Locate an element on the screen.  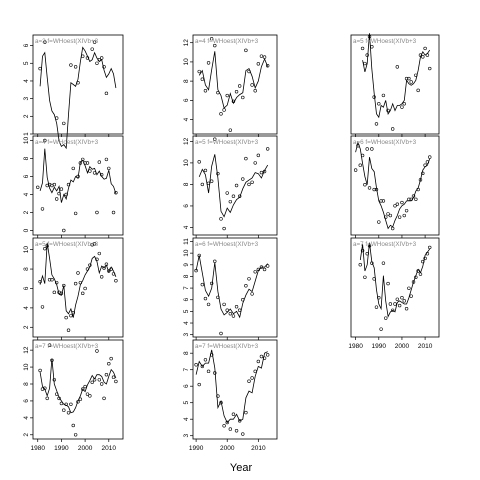
y-tick-label: 8 is located at coordinates (186, 184).